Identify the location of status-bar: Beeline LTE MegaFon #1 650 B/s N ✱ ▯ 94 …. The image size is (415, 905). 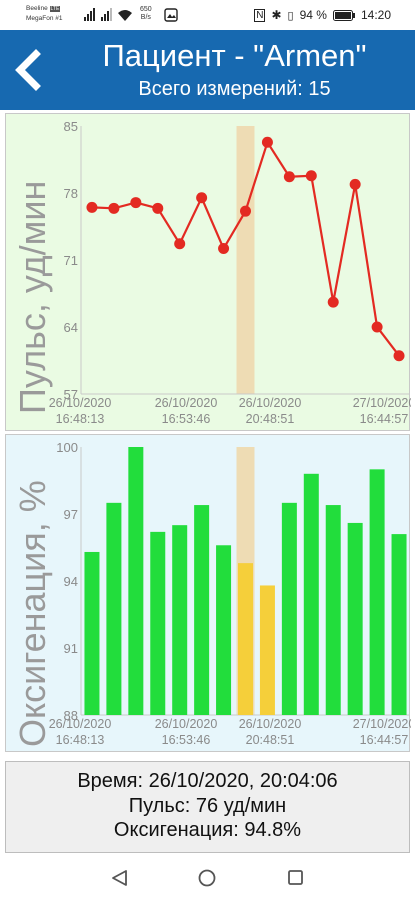
(207, 15).